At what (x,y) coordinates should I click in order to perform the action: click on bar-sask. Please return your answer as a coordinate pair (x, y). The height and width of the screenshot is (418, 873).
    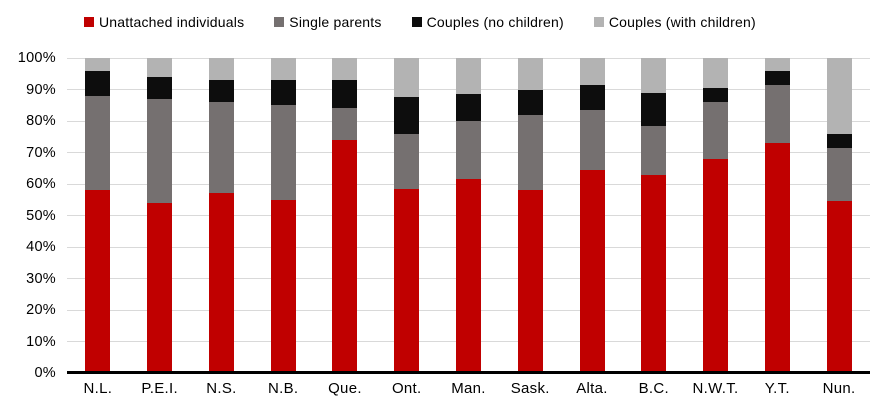
    Looking at the image, I should click on (530, 215).